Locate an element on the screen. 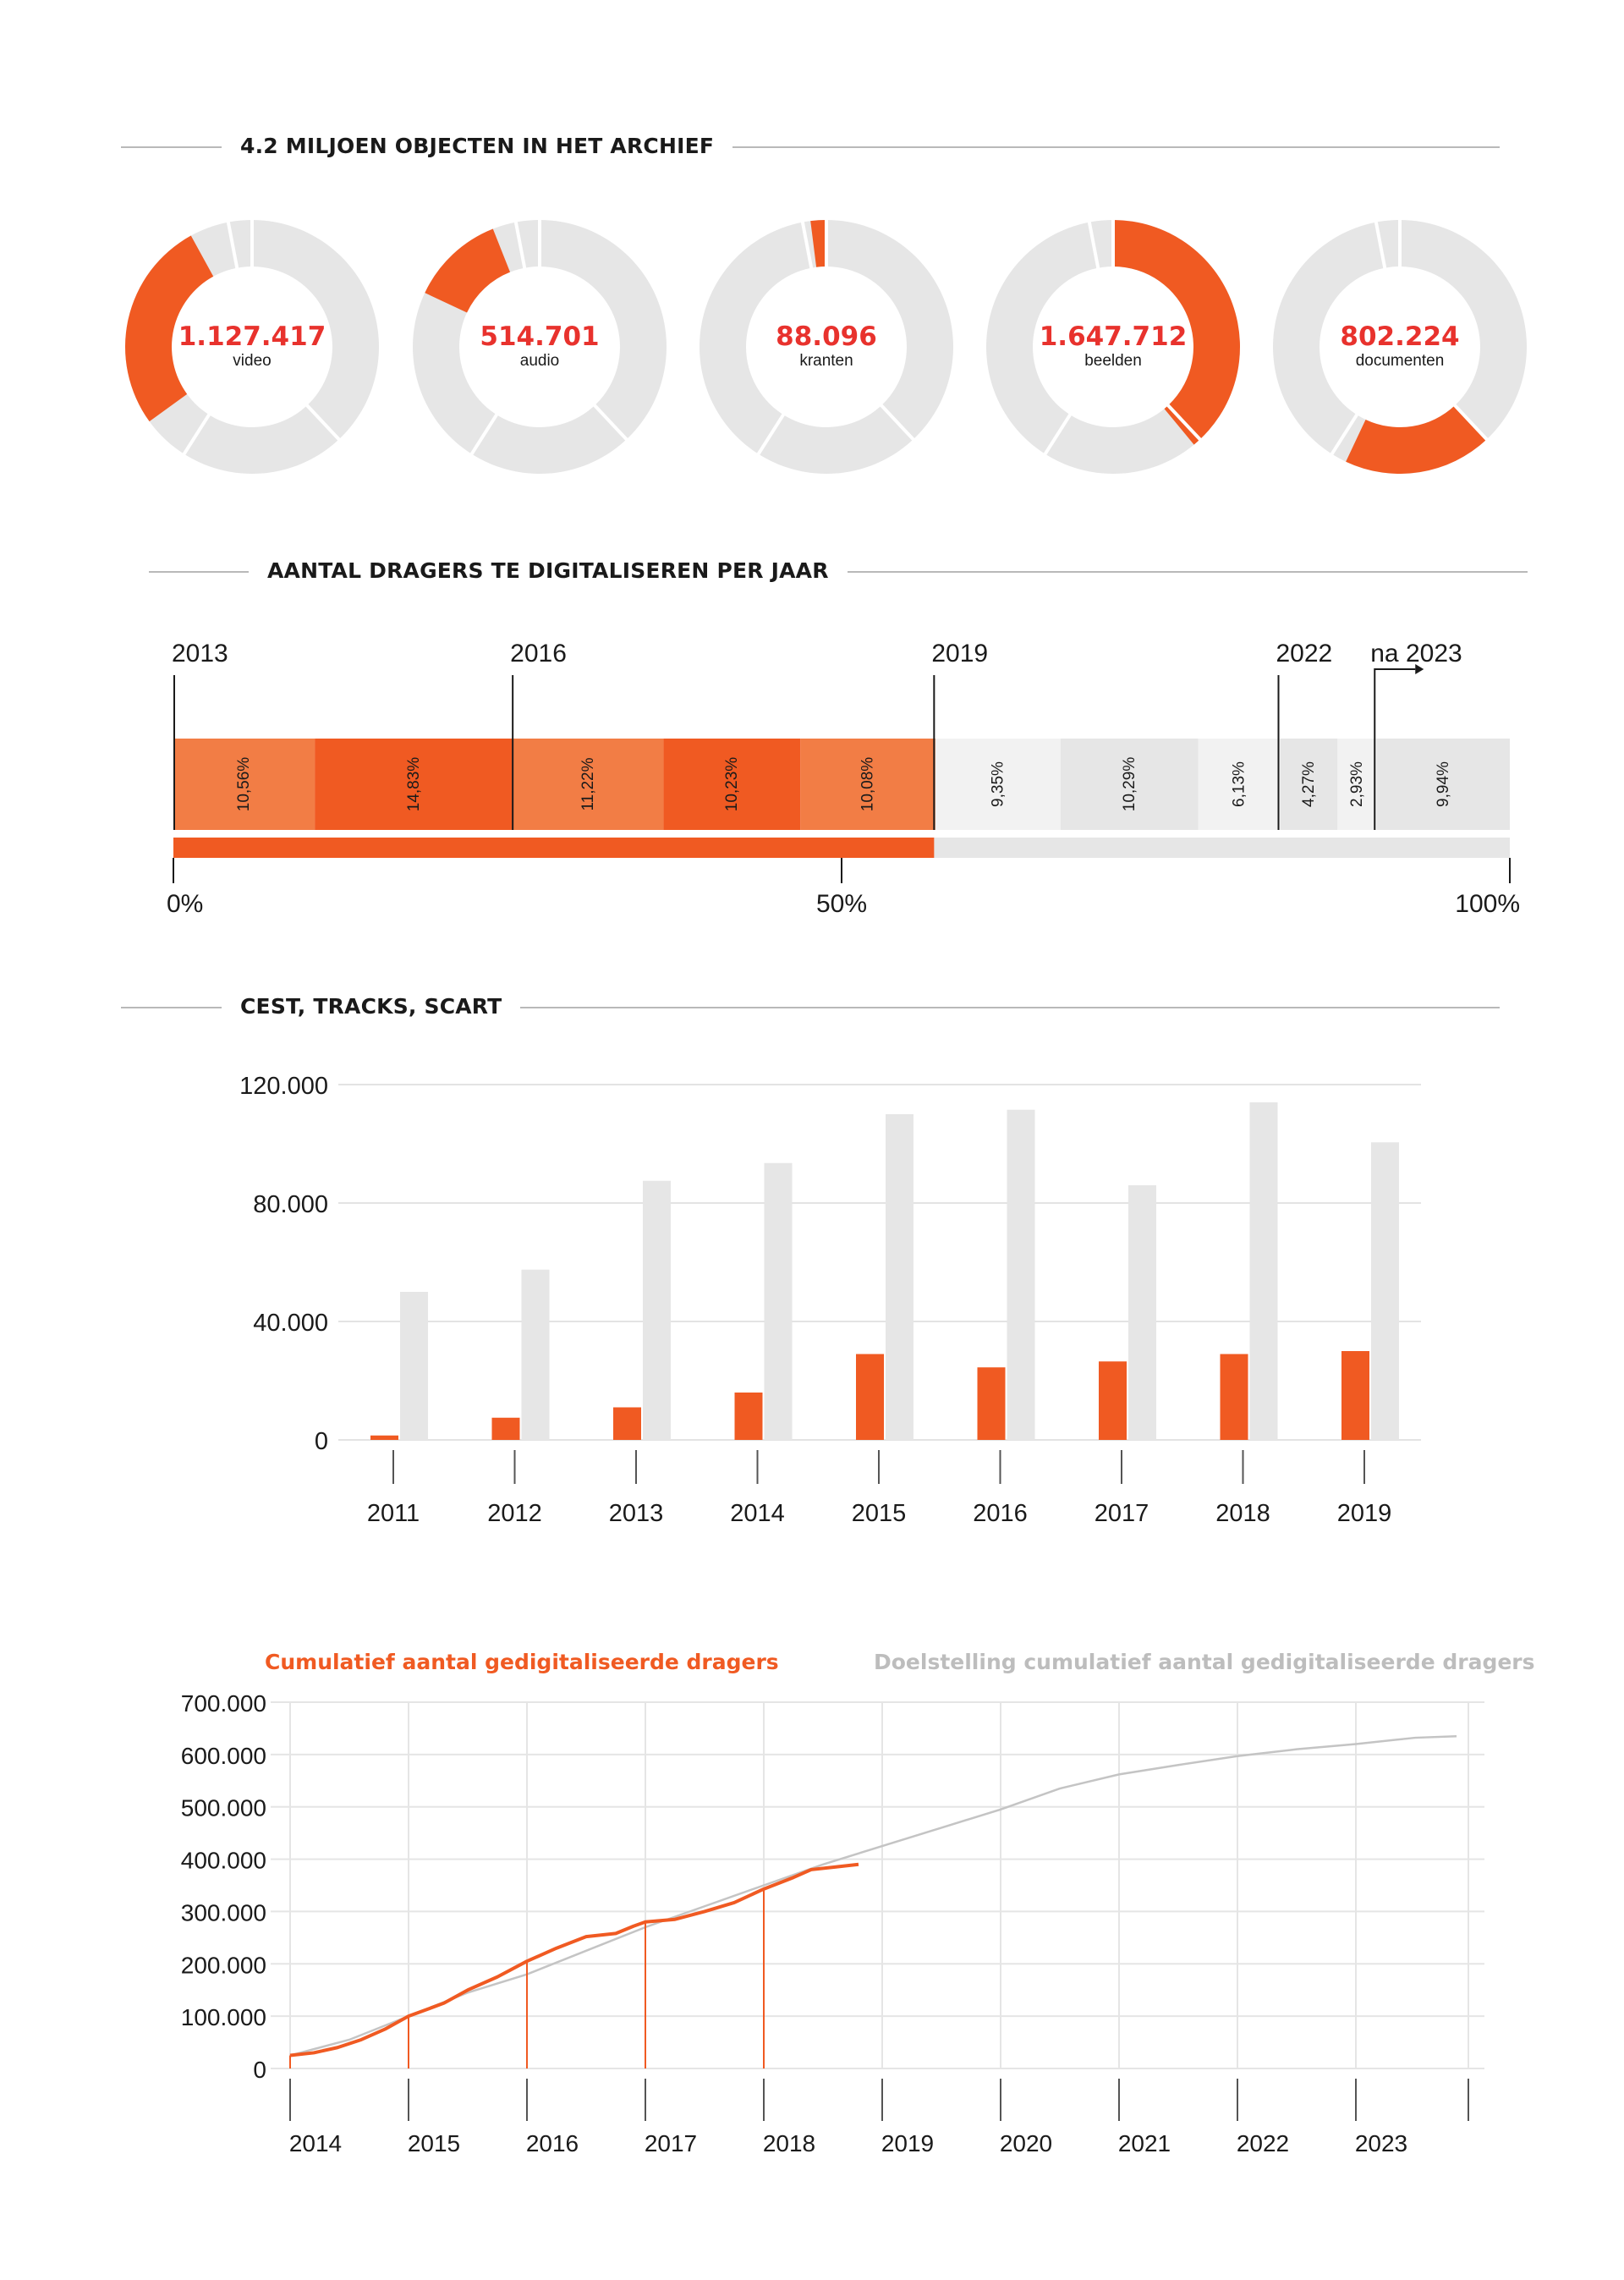 The width and height of the screenshot is (1624, 2280). donuts-title-rule is located at coordinates (811, 147).